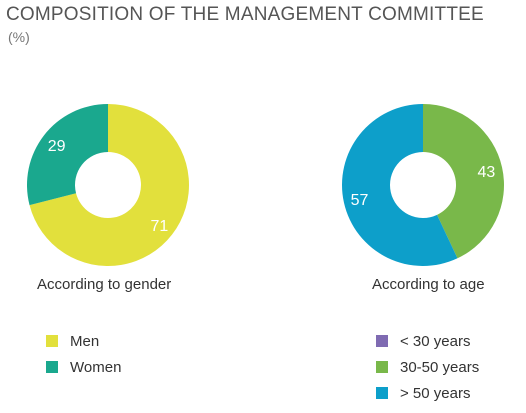  Describe the element at coordinates (104, 284) in the screenshot. I see `gender-chart-caption: According to gender` at that location.